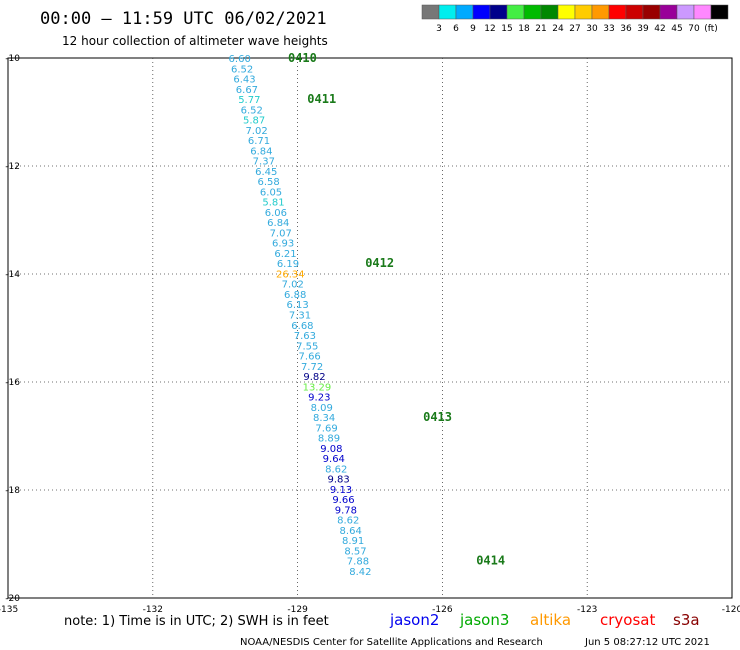 The image size is (740, 650). What do you see at coordinates (12, 491) in the screenshot?
I see `y-tick-label: -18` at bounding box center [12, 491].